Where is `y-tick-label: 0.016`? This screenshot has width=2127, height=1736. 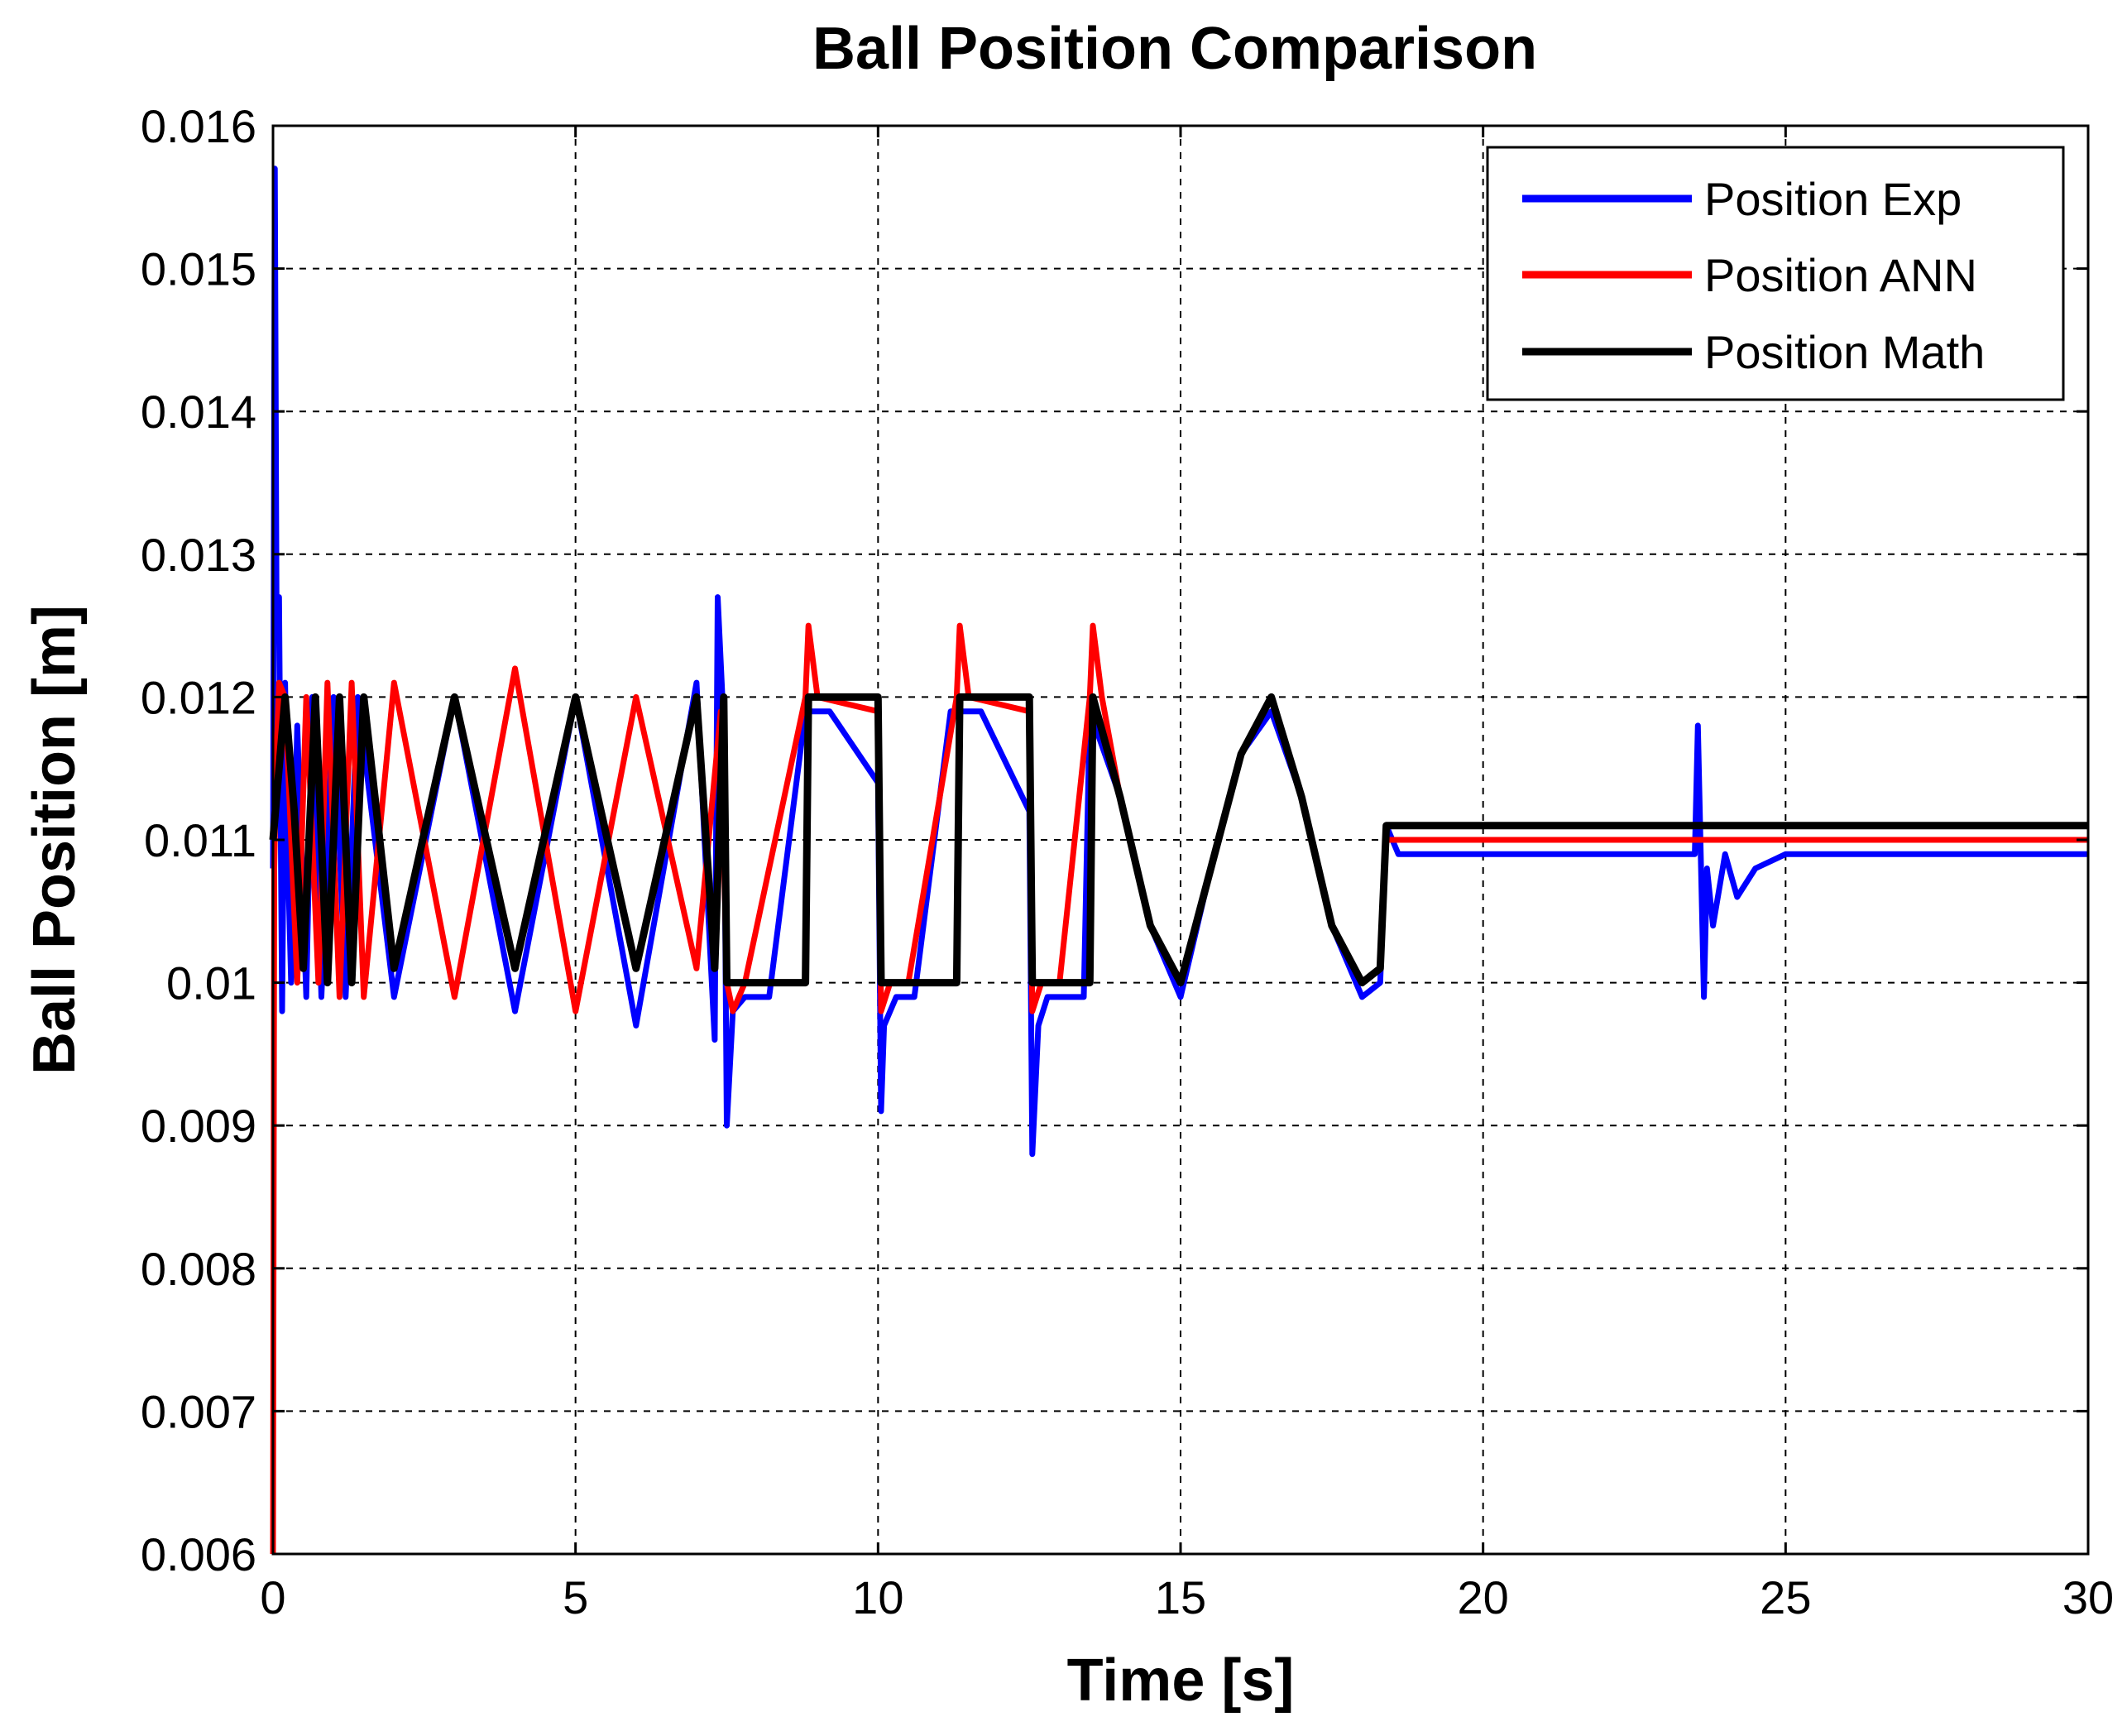
y-tick-label: 0.016 is located at coordinates (198, 126).